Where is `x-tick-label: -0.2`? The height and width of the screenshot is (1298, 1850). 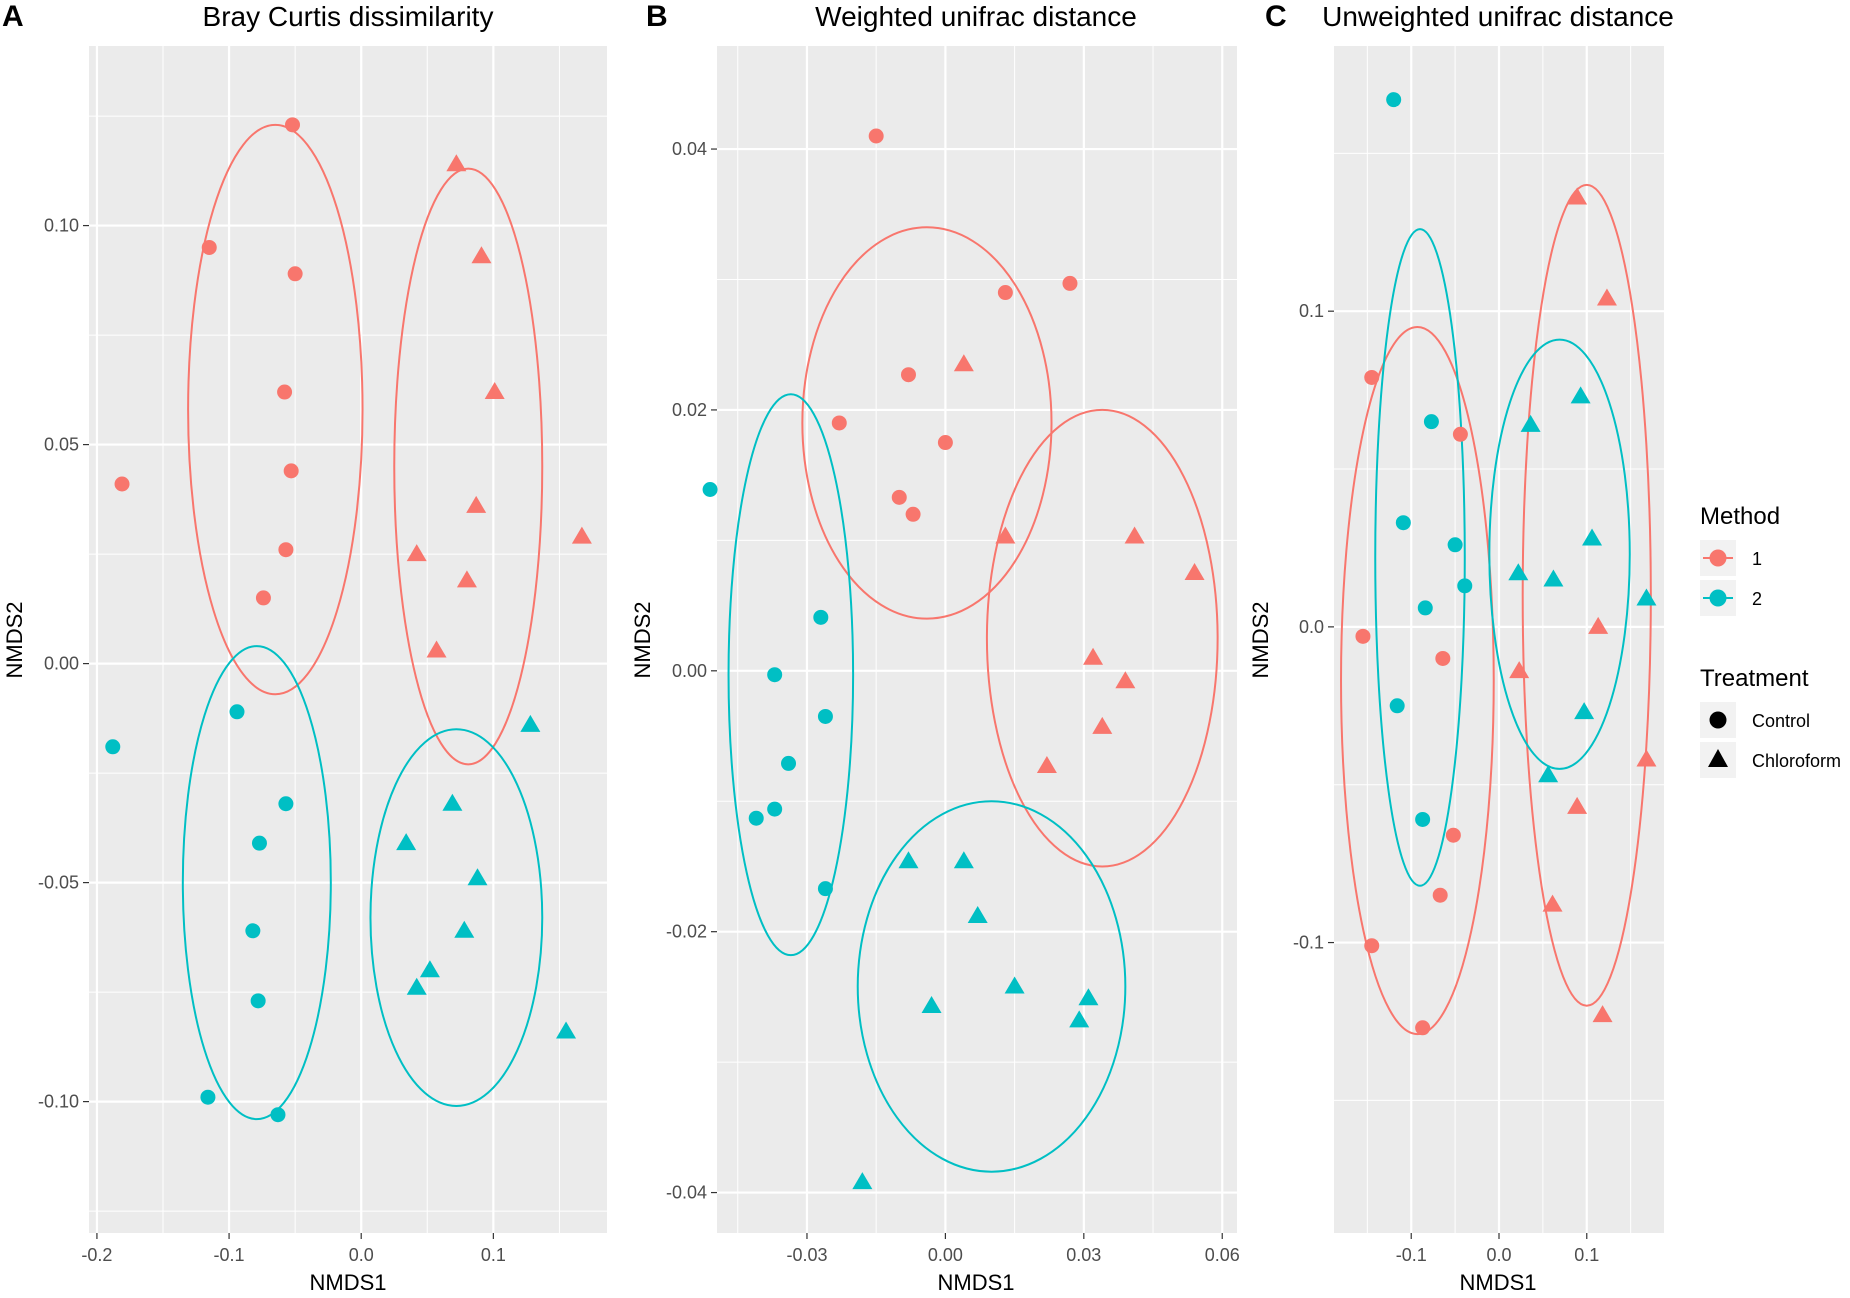 x-tick-label: -0.2 is located at coordinates (96, 1255).